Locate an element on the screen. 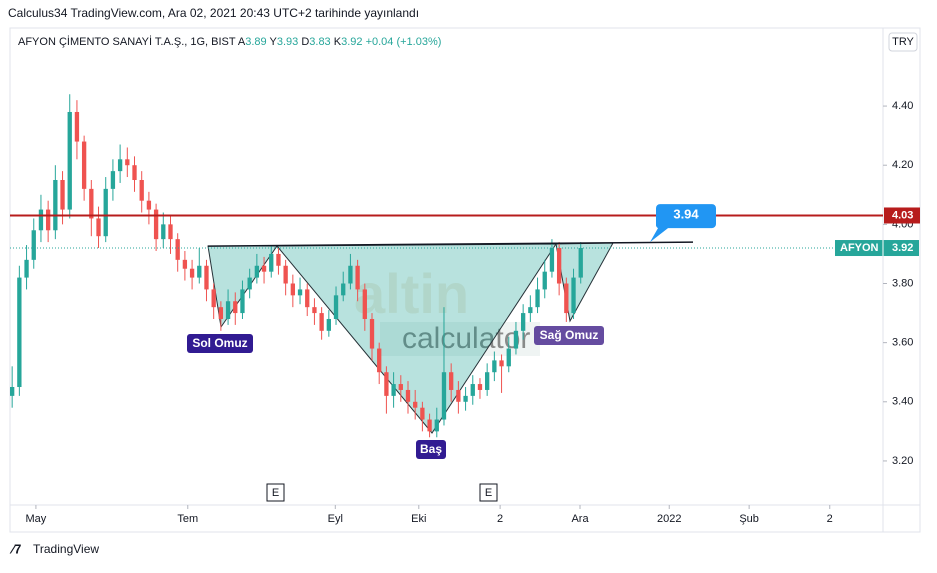  footer: TradingView is located at coordinates (66, 549).